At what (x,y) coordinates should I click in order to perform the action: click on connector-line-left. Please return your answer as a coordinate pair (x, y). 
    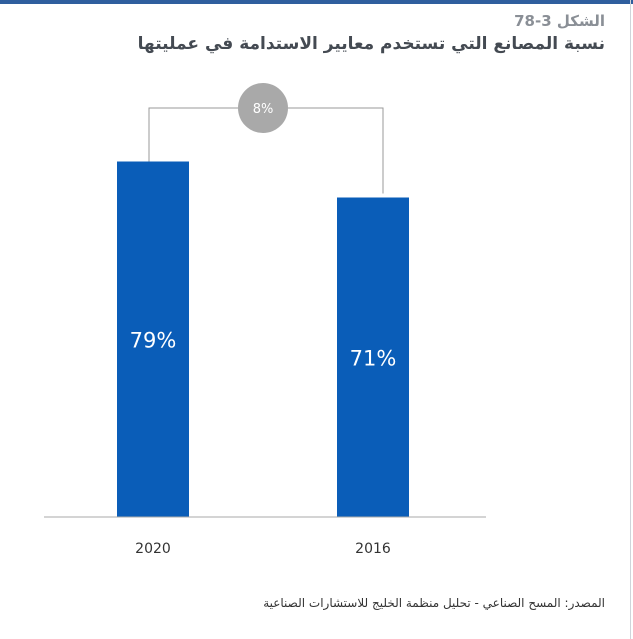
    Looking at the image, I should click on (193, 134).